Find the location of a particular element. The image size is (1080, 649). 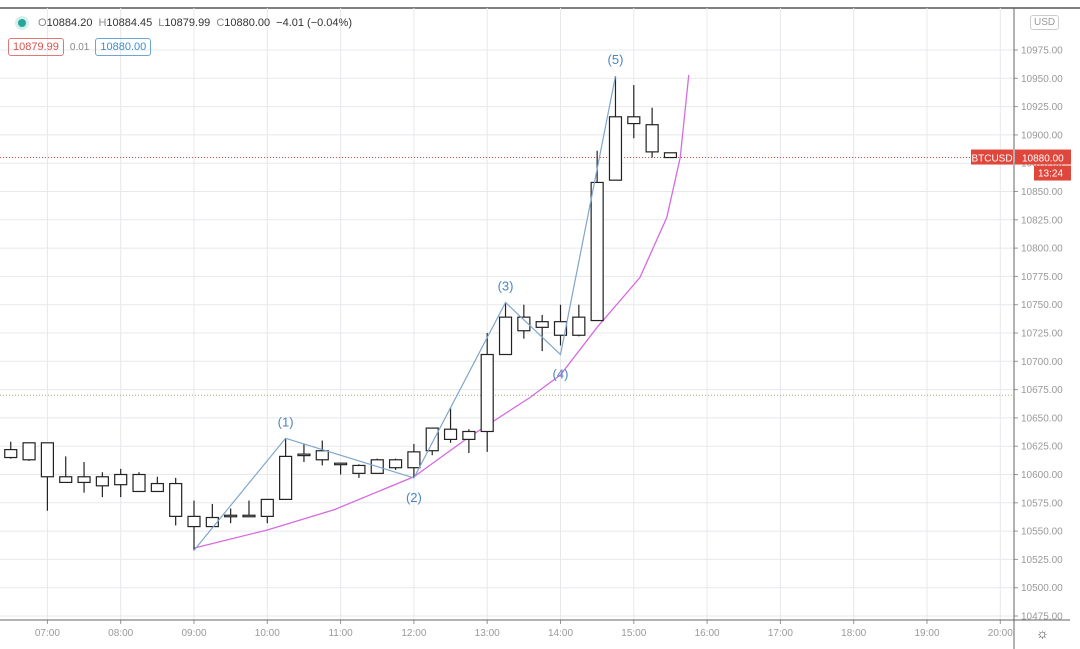

wave-label: (4) is located at coordinates (561, 374).